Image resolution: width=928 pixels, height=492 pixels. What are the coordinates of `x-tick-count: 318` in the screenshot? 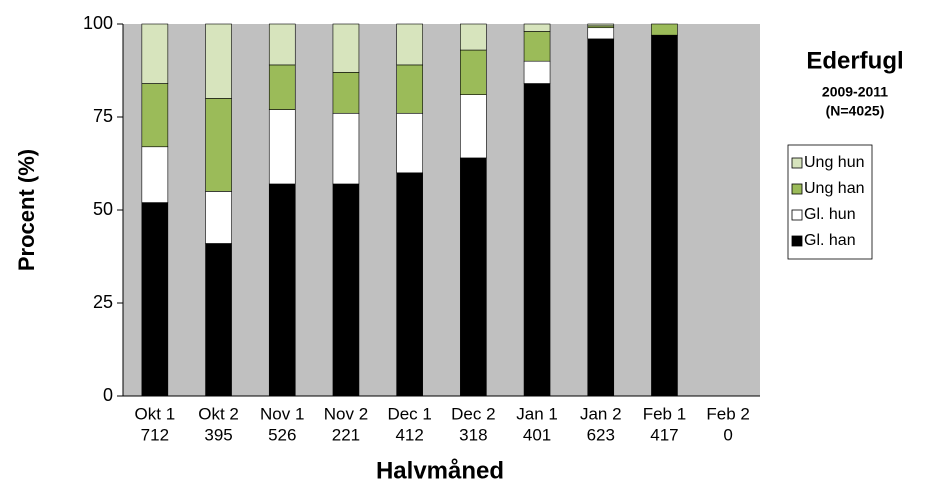 It's located at (473, 434).